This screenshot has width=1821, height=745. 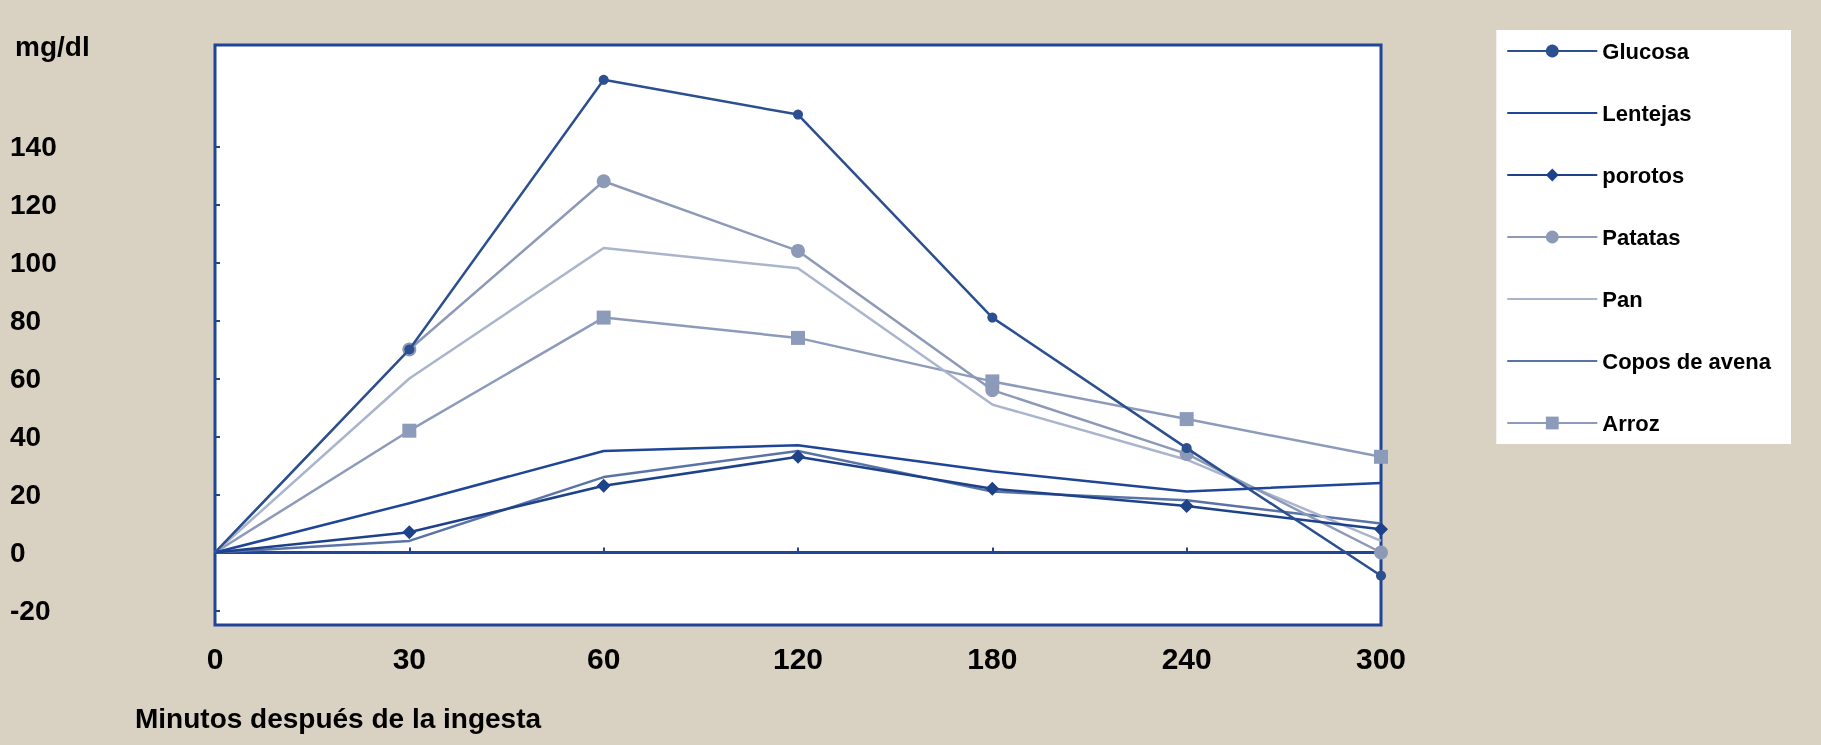 I want to click on x-tick-label: 30, so click(x=409, y=658).